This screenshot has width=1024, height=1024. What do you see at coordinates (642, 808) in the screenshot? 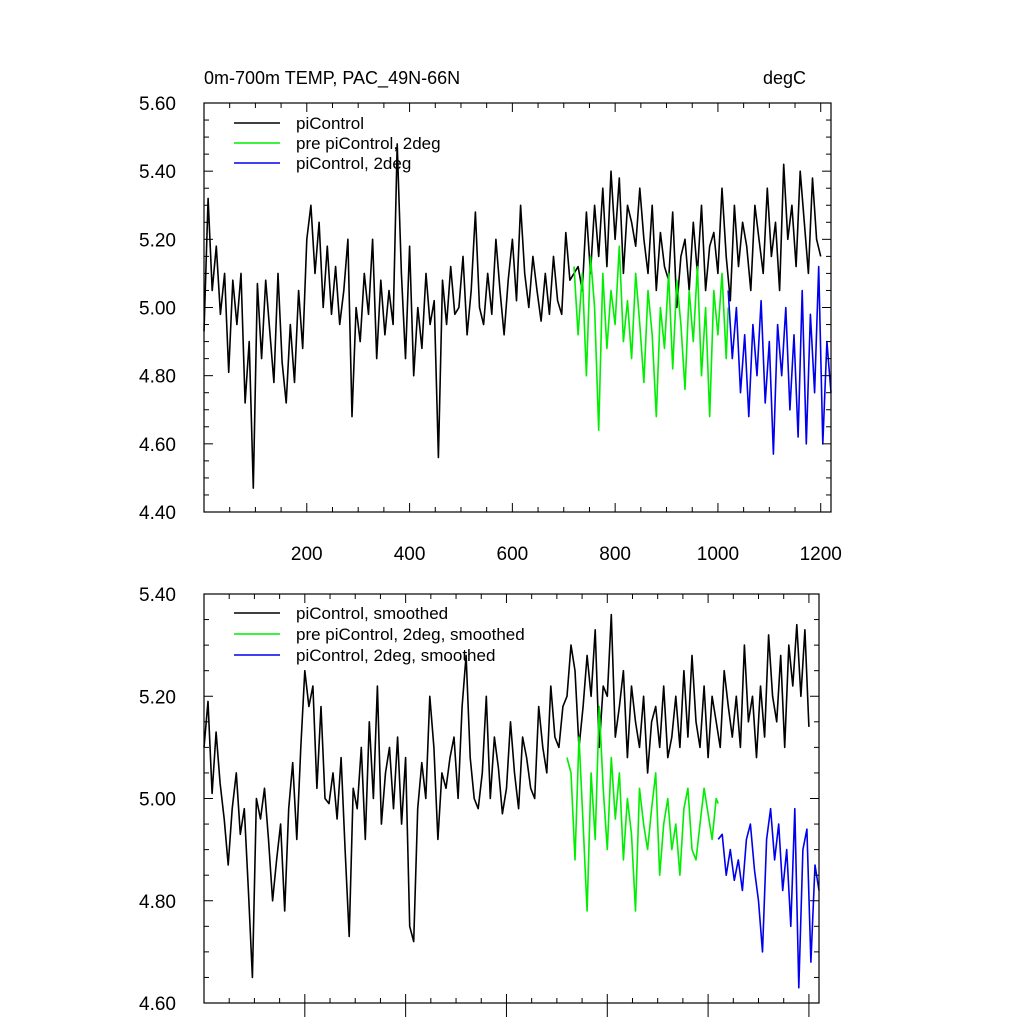
I see `series-line-pre-picontrol-2deg-smoothed` at bounding box center [642, 808].